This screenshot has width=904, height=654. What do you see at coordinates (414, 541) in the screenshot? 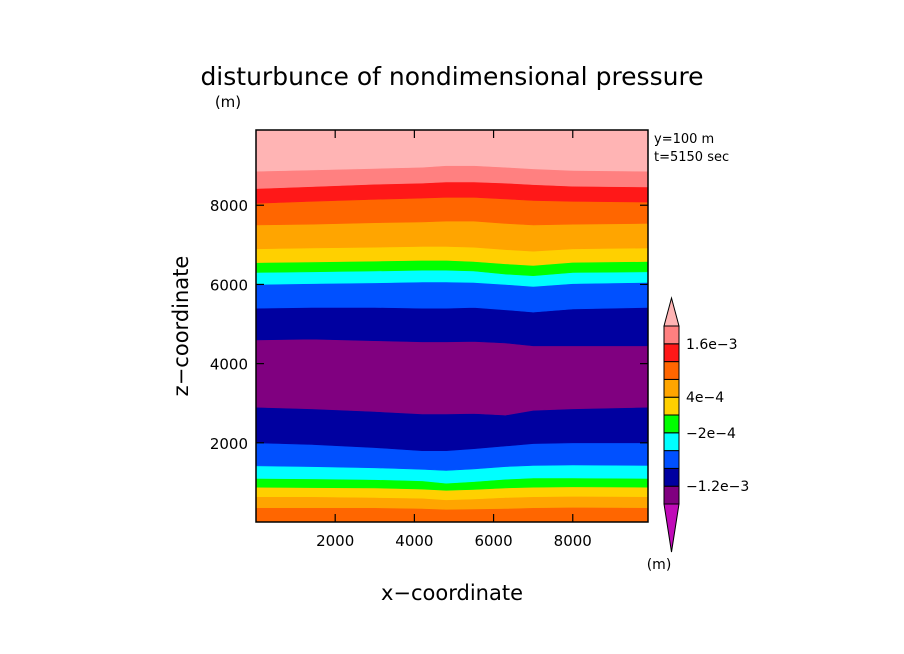
I see `x-tick-label: 4000` at bounding box center [414, 541].